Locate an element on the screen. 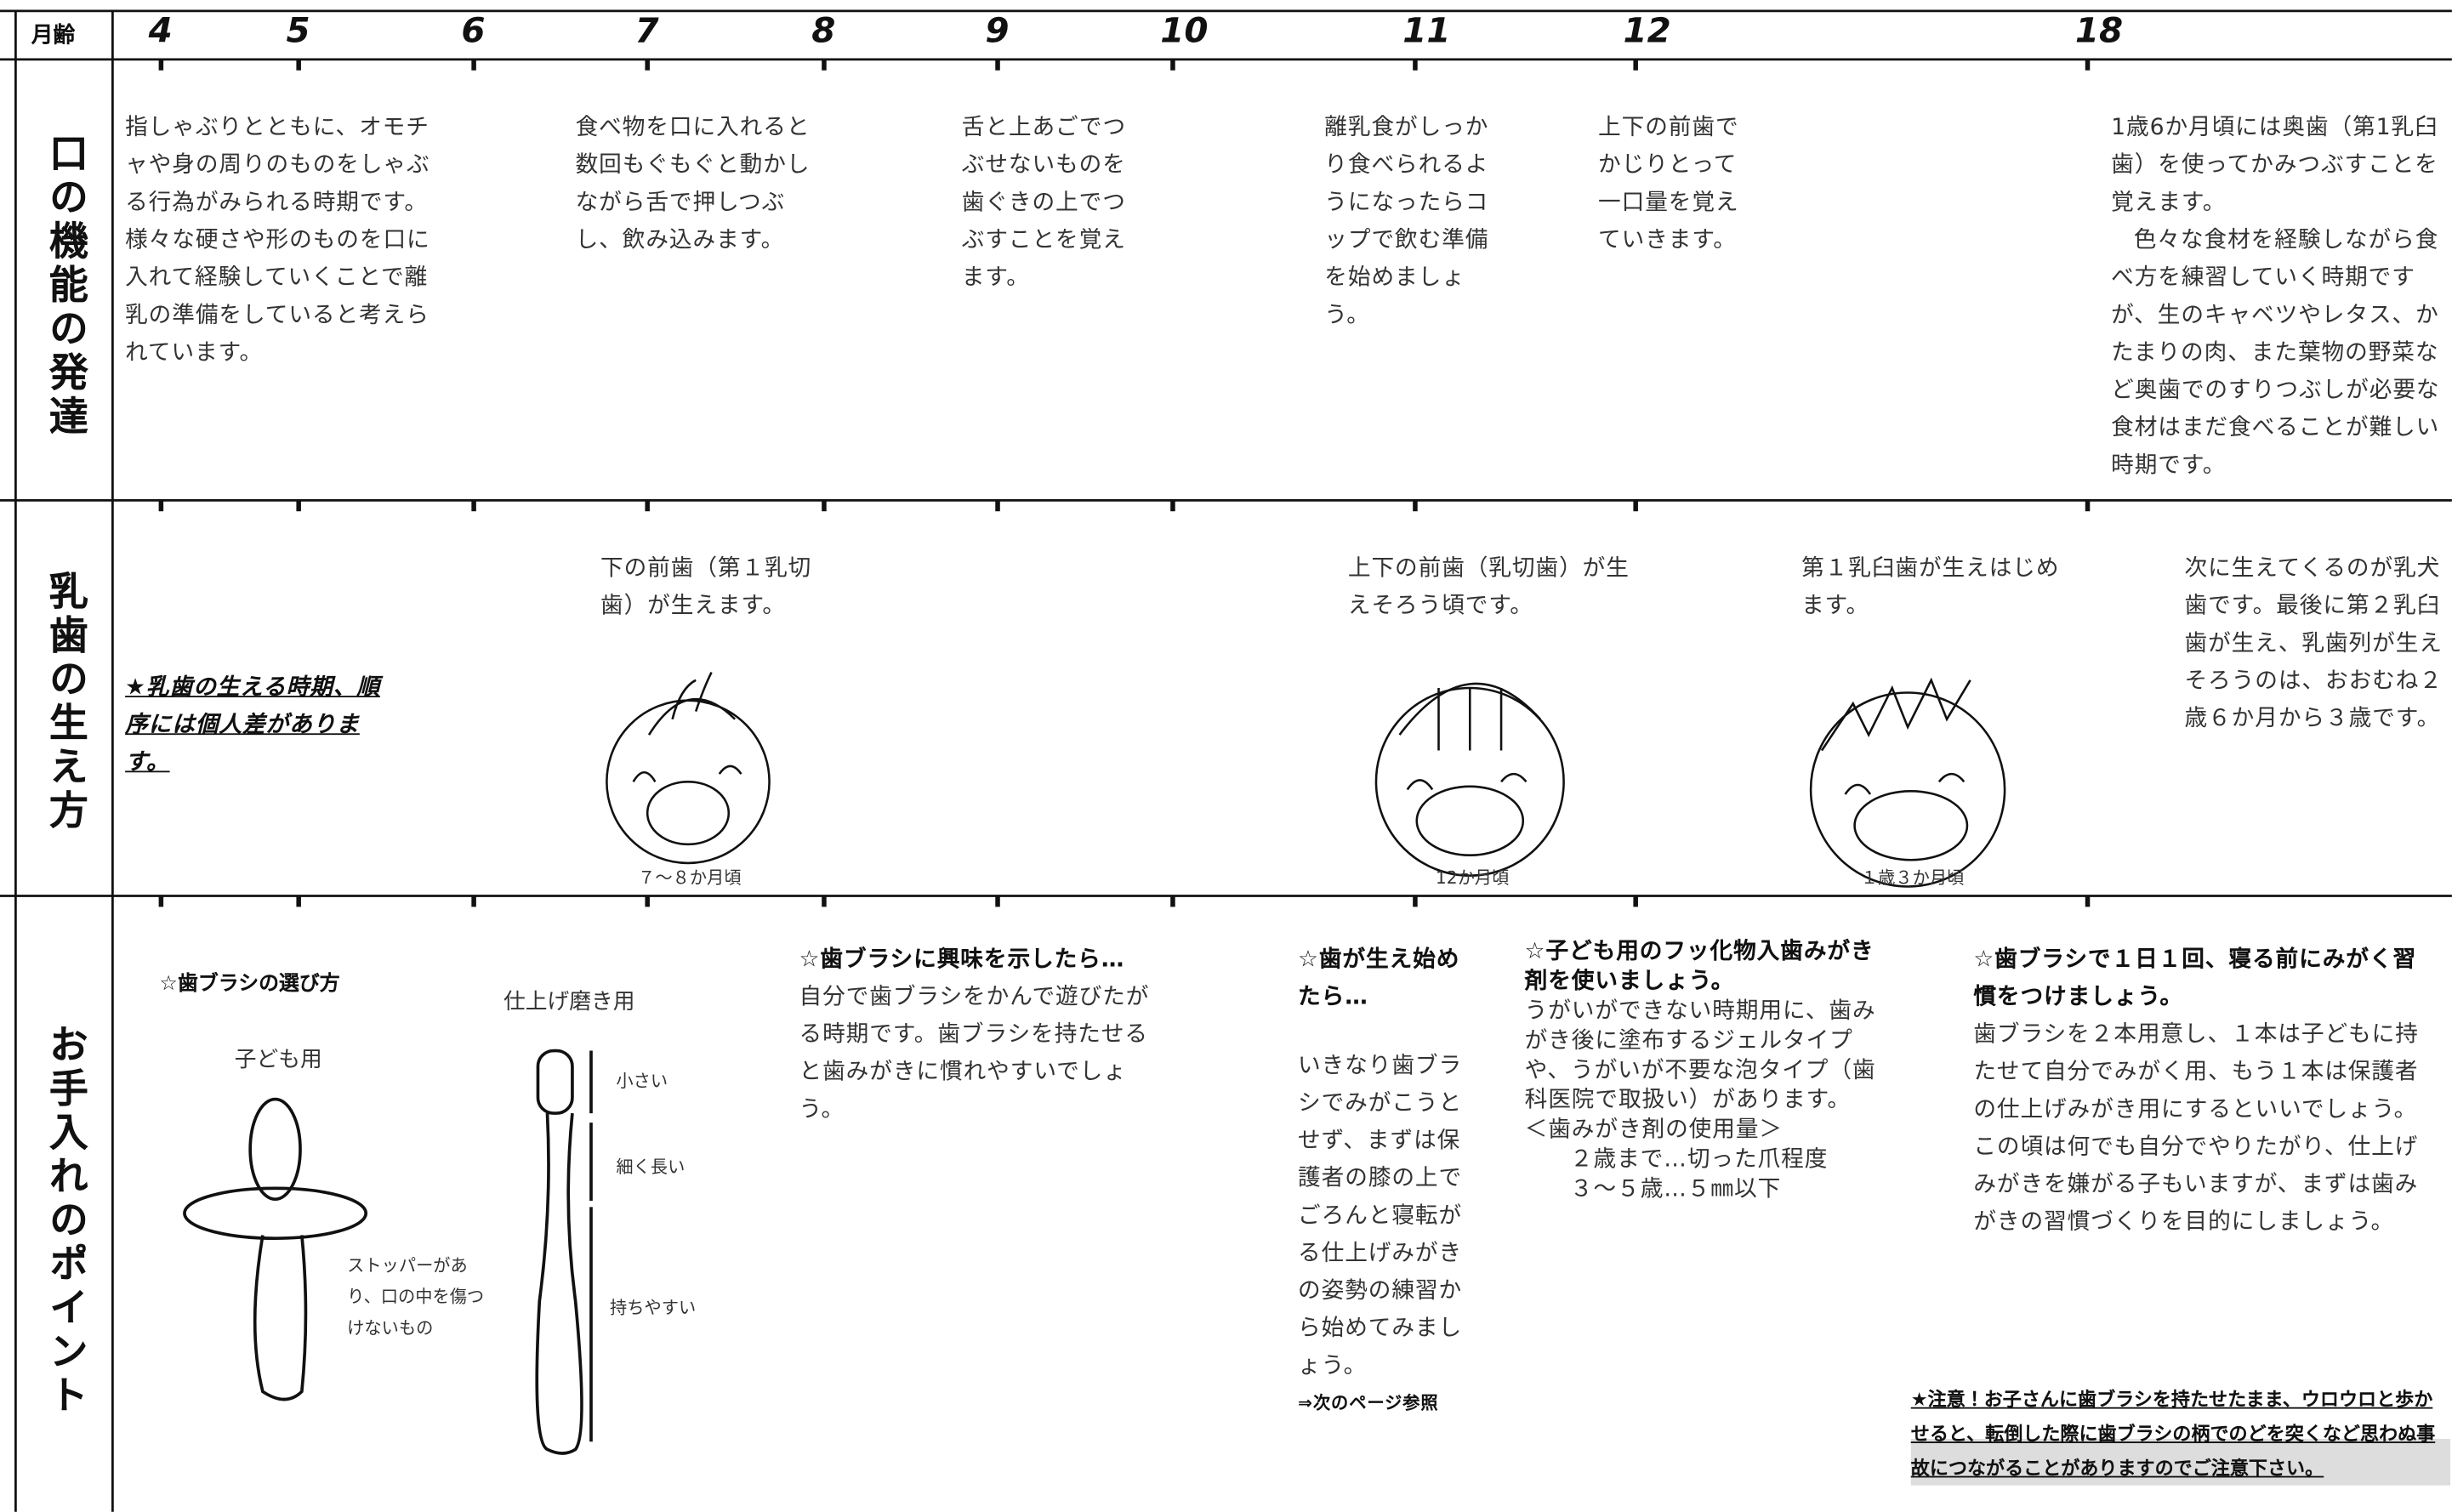  paragraph: 1歳6か月頃には奥歯（第1乳臼歯）を使ってかみつぶすことを覚えます。 is located at coordinates (2274, 166).